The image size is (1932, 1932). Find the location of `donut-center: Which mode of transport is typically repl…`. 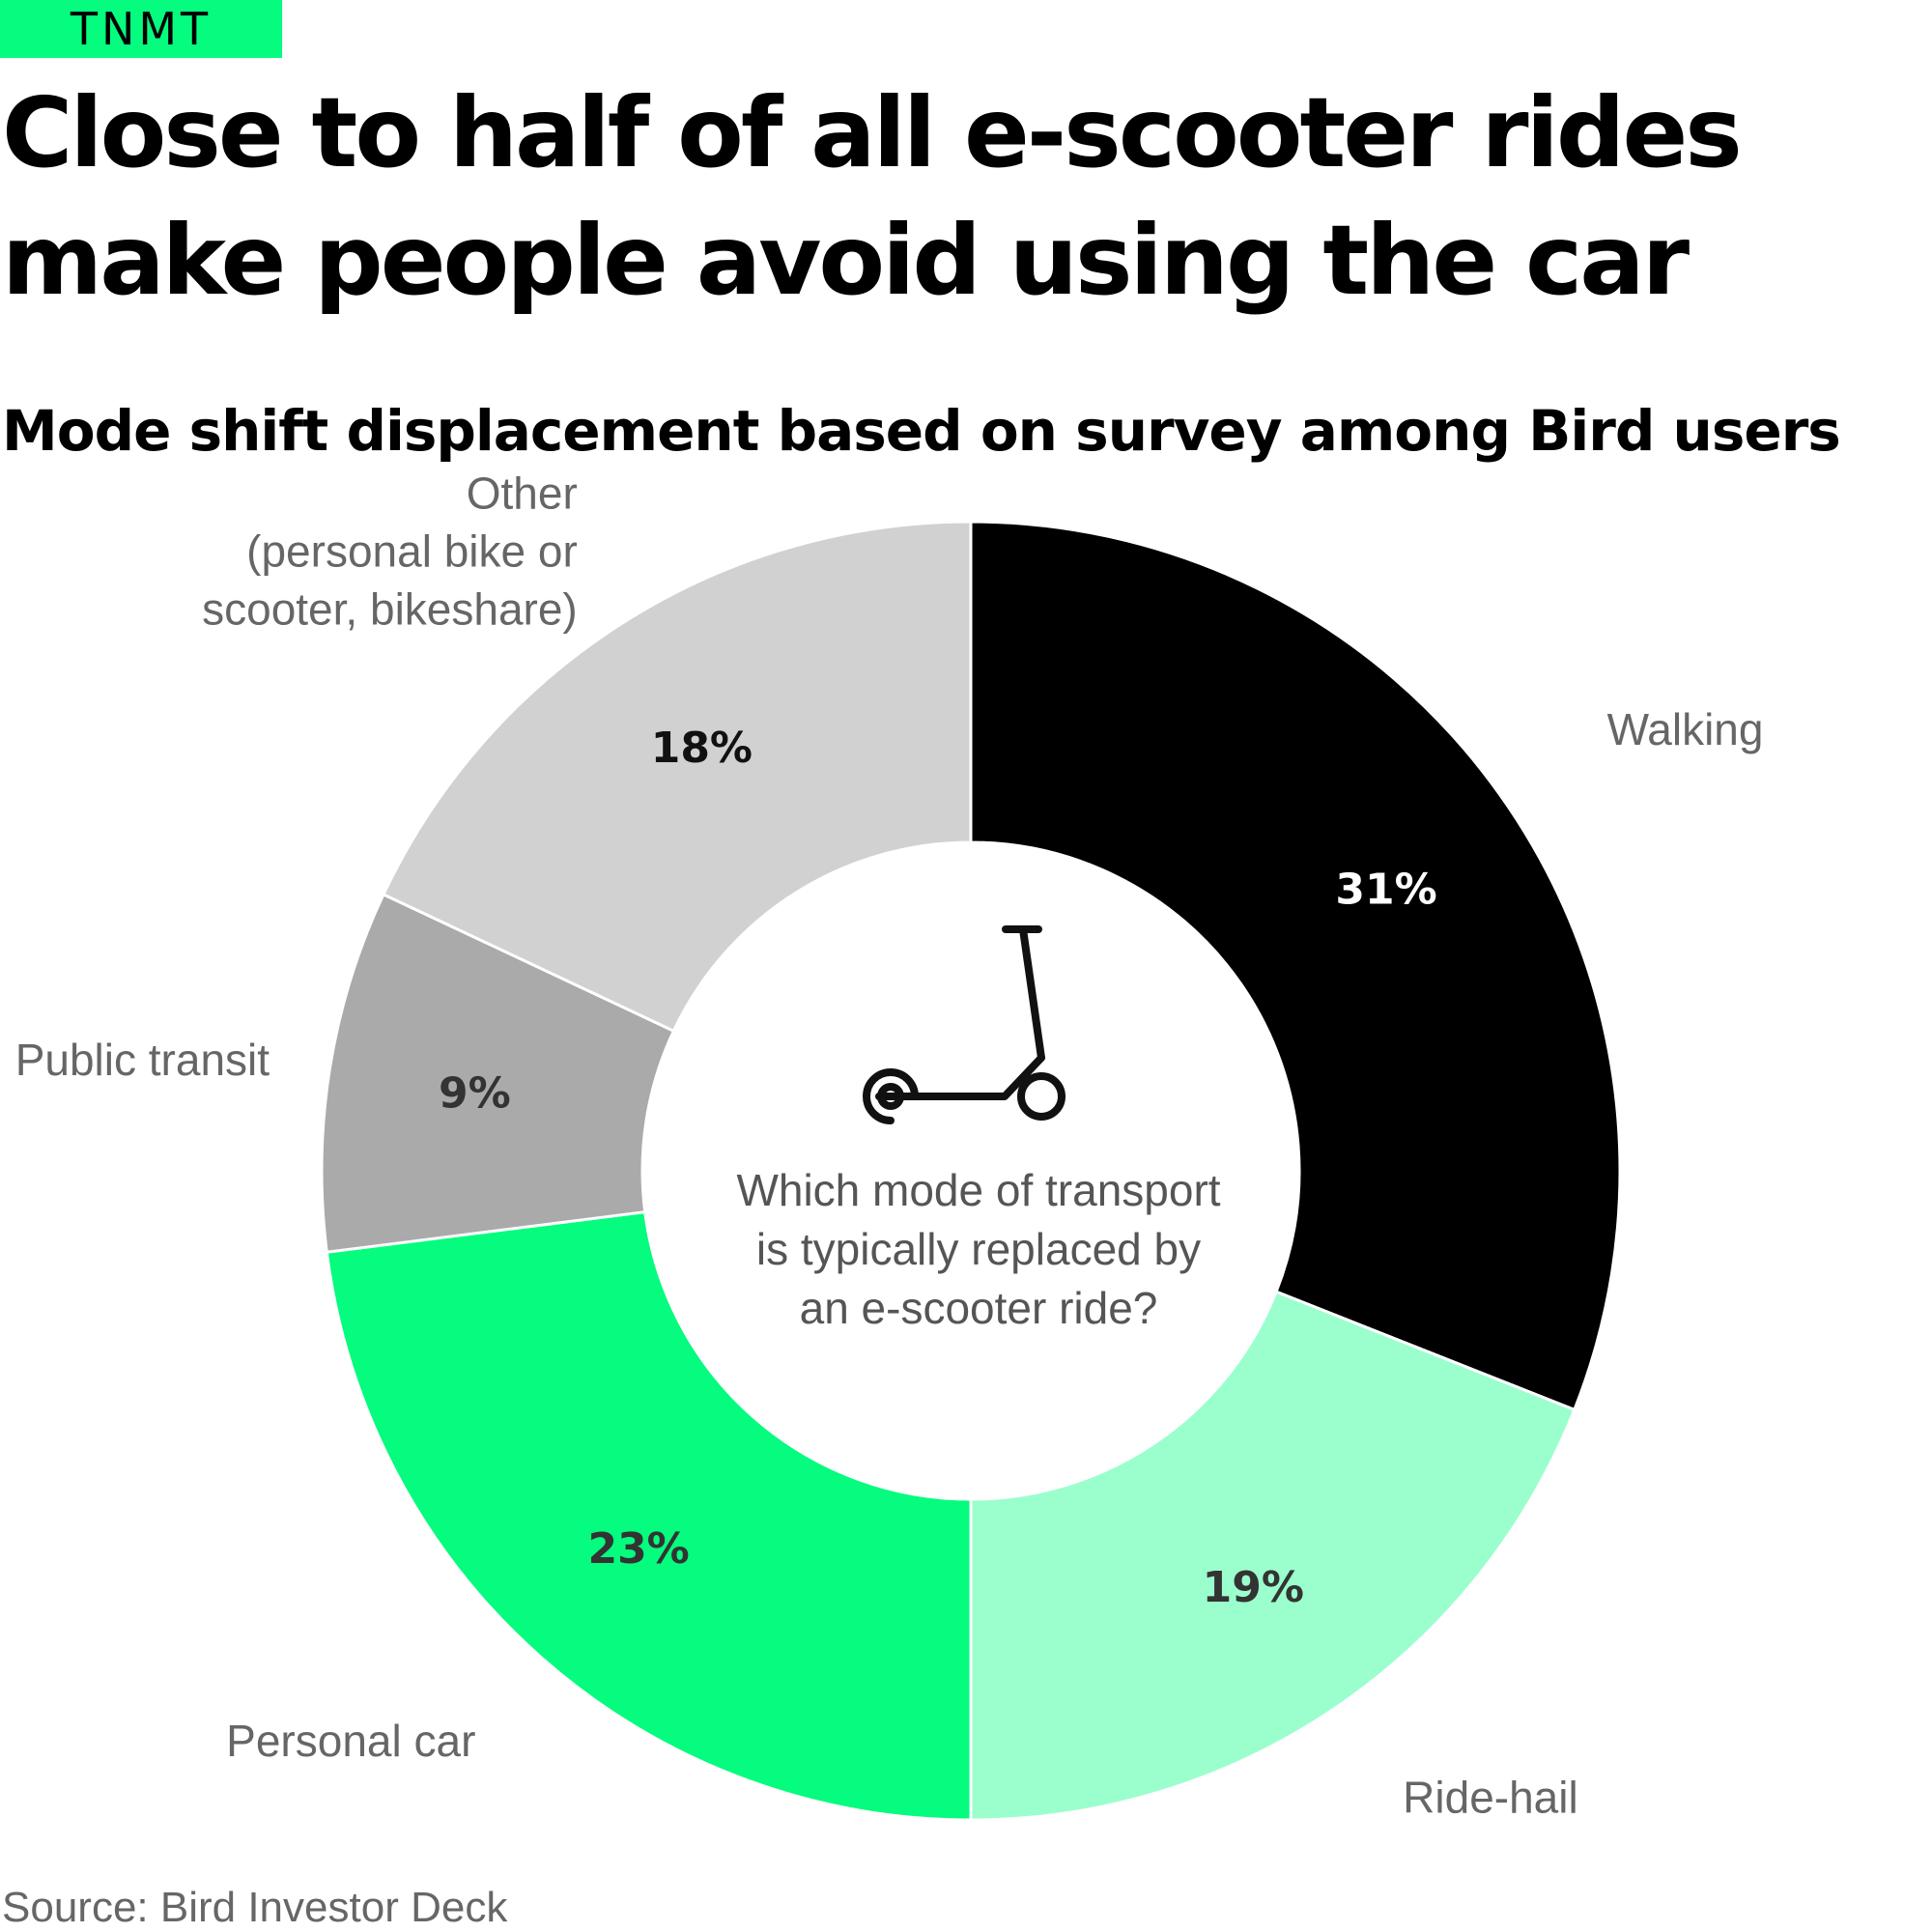

donut-center: Which mode of transport is typically repl… is located at coordinates (978, 1129).